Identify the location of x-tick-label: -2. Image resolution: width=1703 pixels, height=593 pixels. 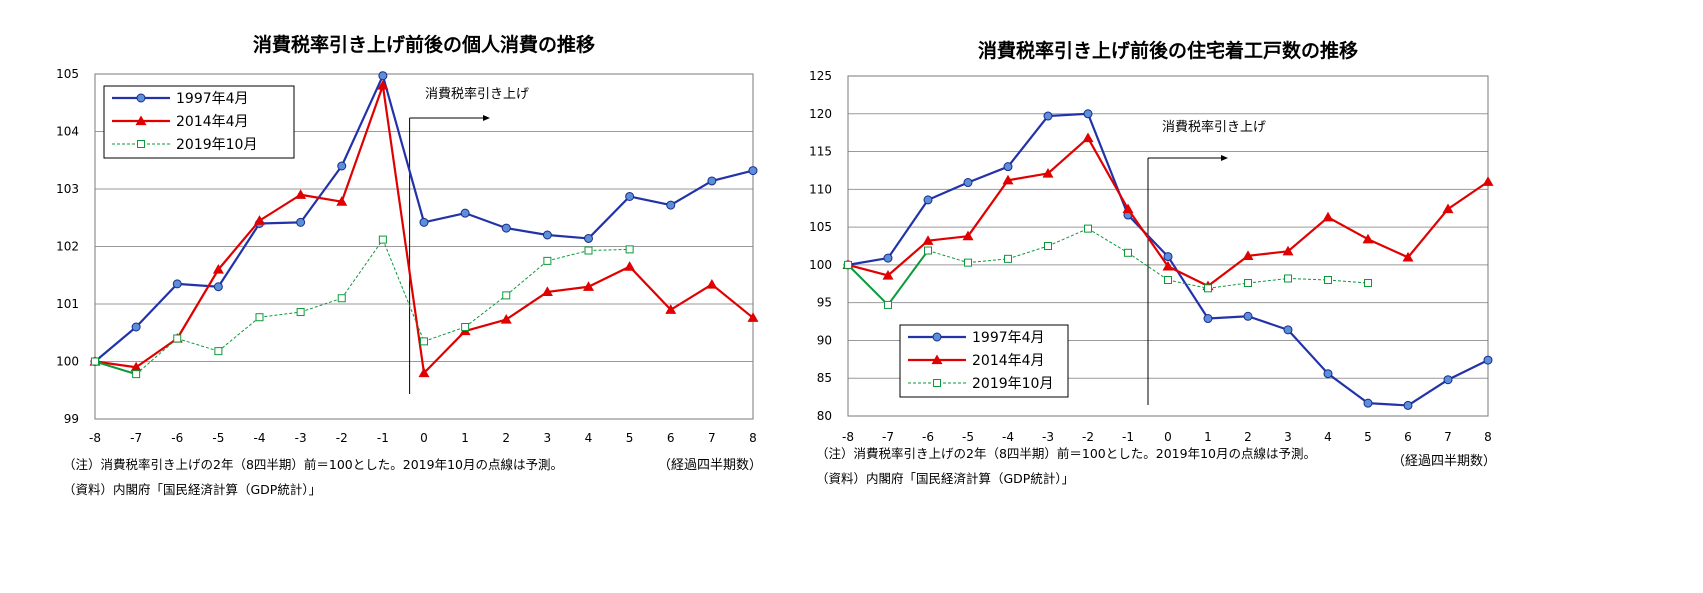
(342, 438).